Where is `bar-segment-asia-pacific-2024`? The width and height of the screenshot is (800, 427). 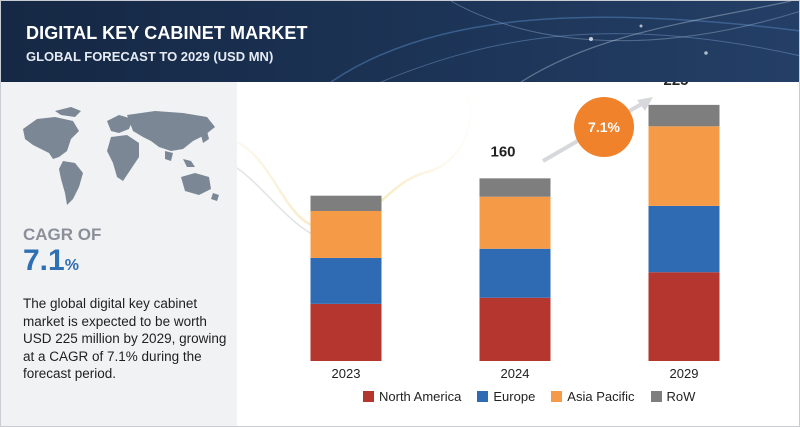
bar-segment-asia-pacific-2024 is located at coordinates (515, 222).